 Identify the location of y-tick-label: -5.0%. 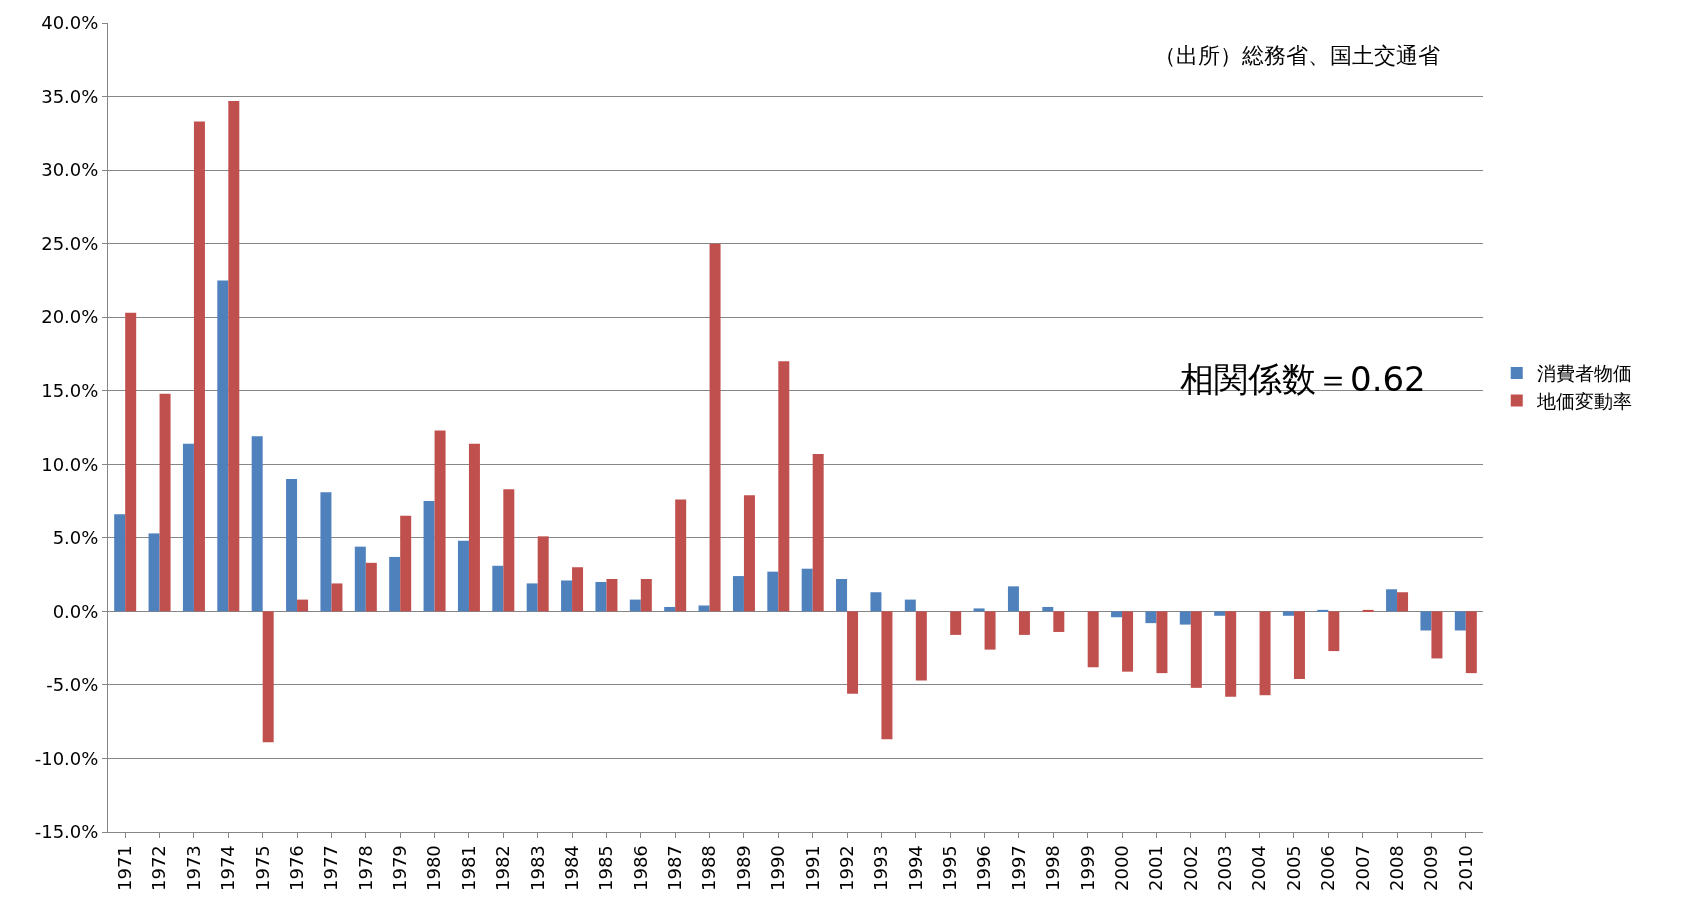
(72, 685).